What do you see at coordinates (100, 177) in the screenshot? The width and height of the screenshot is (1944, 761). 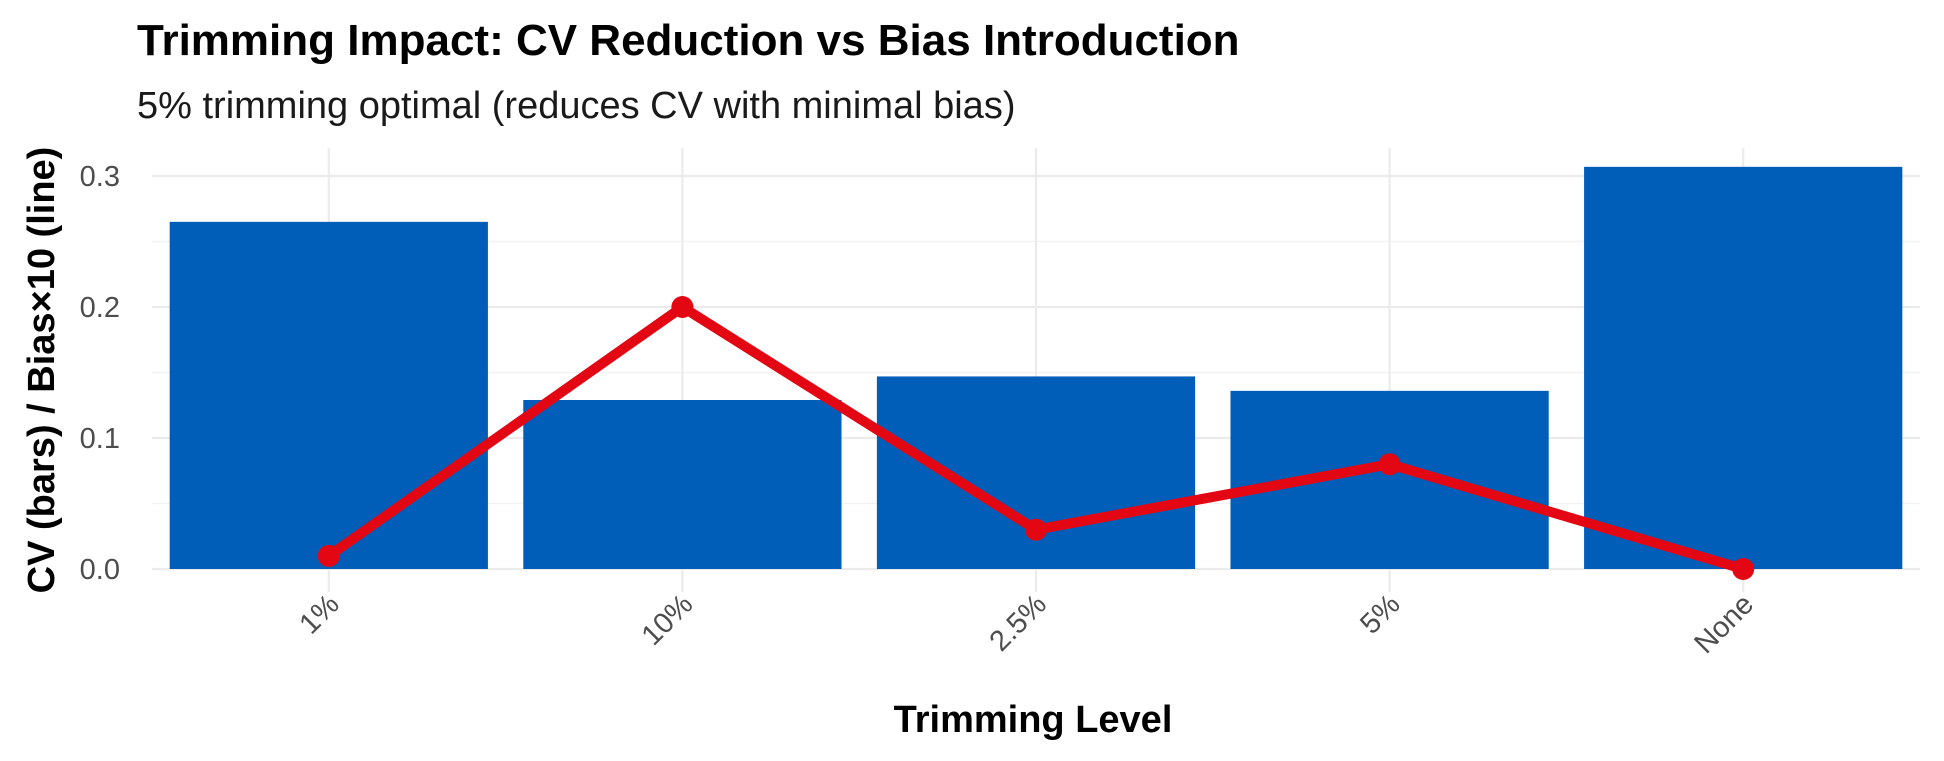 I see `y-tick-label: 0.3` at bounding box center [100, 177].